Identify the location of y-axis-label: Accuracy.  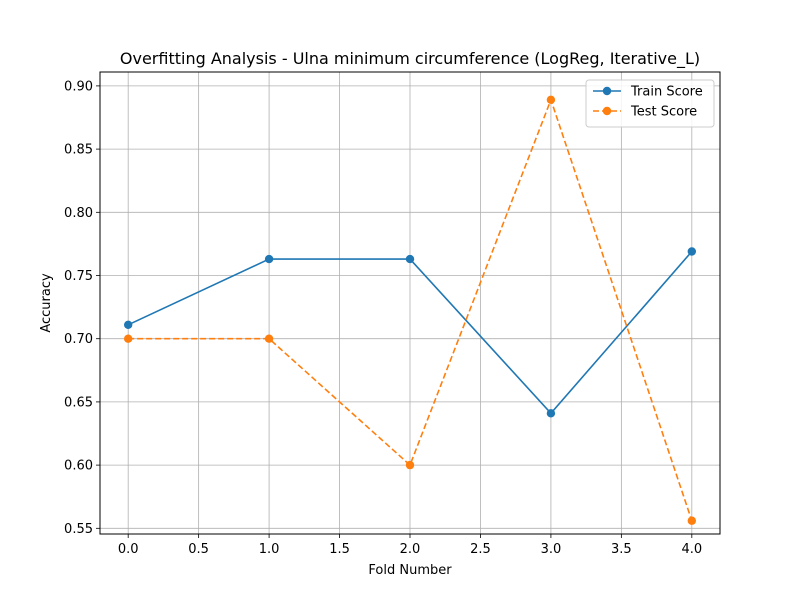
(46, 303).